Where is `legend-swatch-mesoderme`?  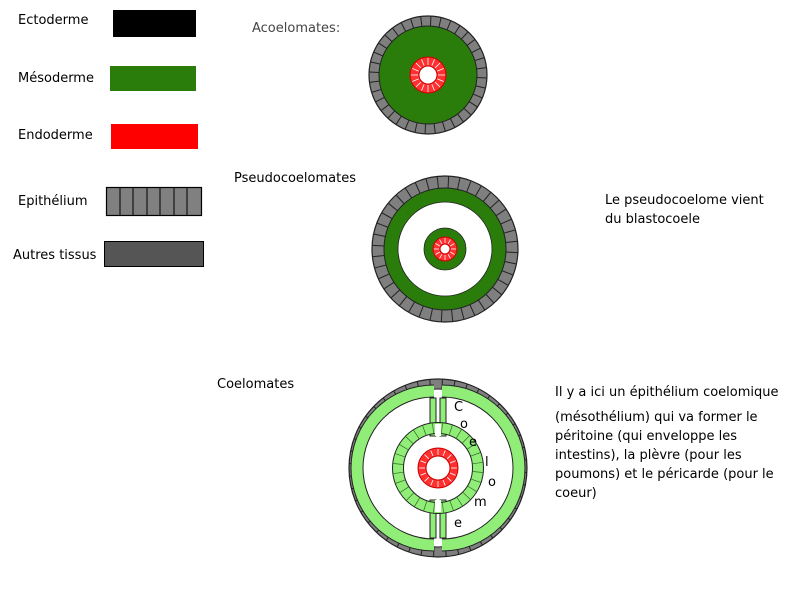
legend-swatch-mesoderme is located at coordinates (153, 78).